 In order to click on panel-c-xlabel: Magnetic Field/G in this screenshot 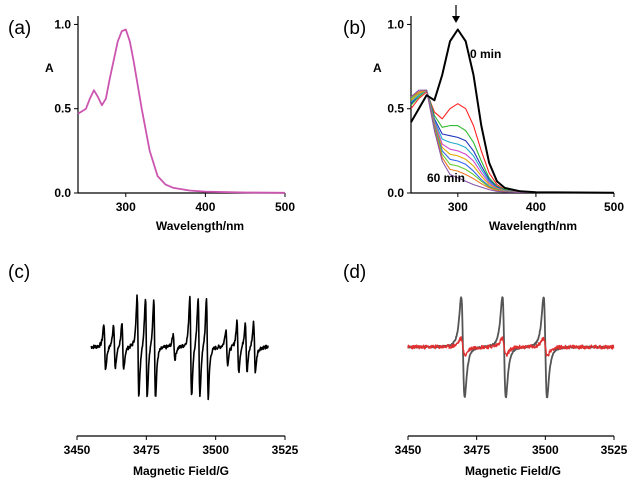, I will do `click(181, 471)`.